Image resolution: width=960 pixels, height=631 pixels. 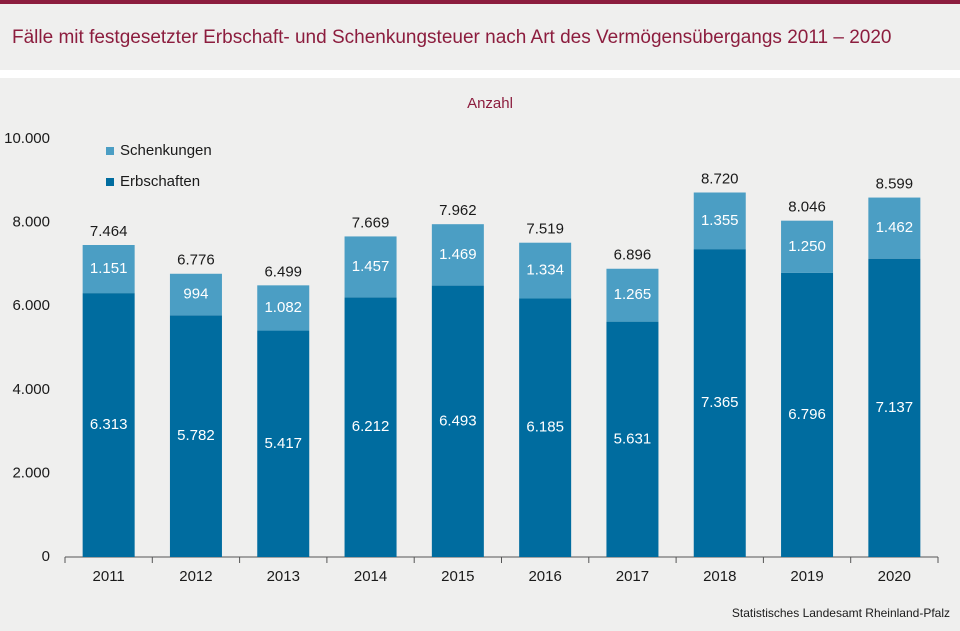 What do you see at coordinates (160, 181) in the screenshot?
I see `legend-label: Erbschaften` at bounding box center [160, 181].